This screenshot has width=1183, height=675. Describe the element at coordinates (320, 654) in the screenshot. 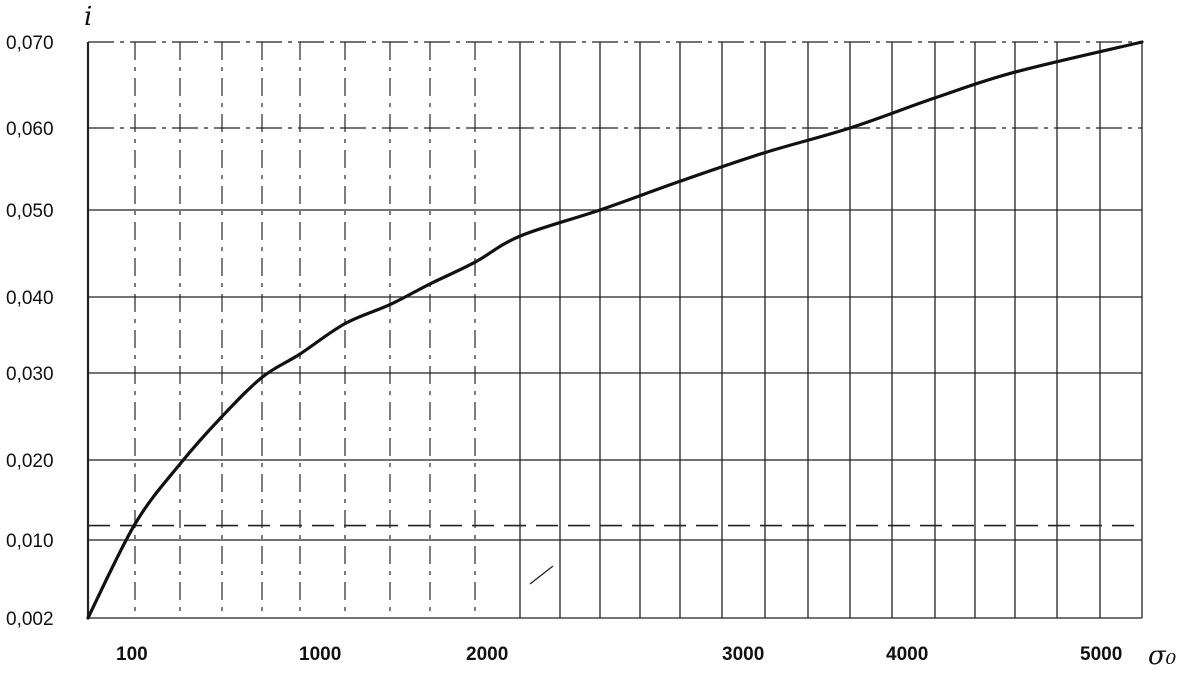

I see `x-tick-label: 1000` at that location.